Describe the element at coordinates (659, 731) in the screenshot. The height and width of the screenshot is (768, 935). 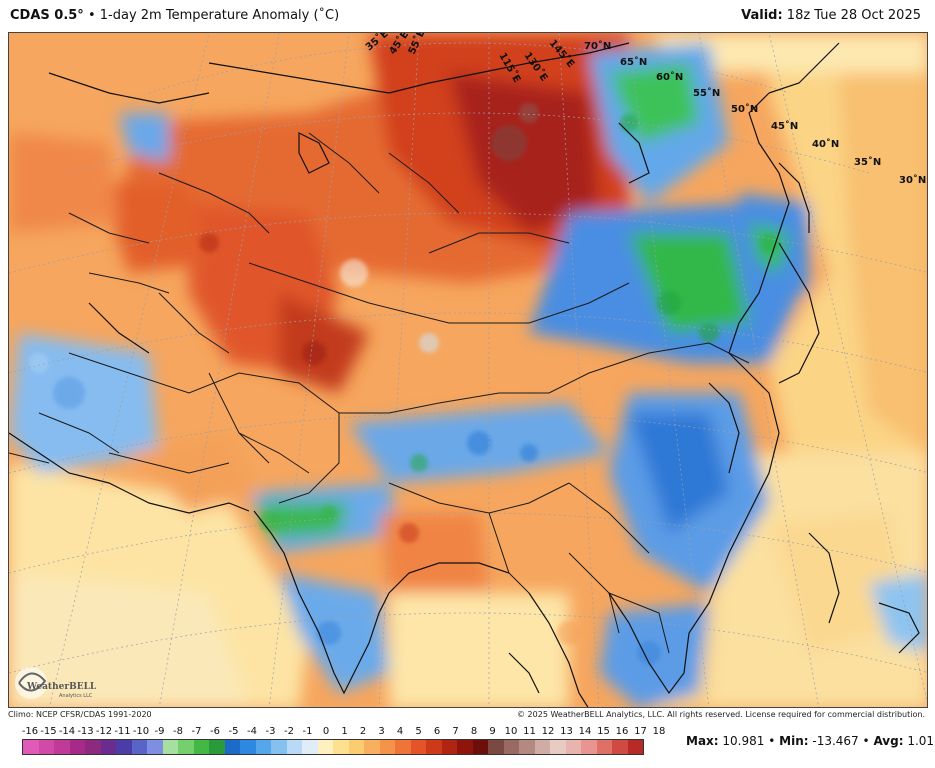
I see `colorbar-tick-label: 18` at that location.